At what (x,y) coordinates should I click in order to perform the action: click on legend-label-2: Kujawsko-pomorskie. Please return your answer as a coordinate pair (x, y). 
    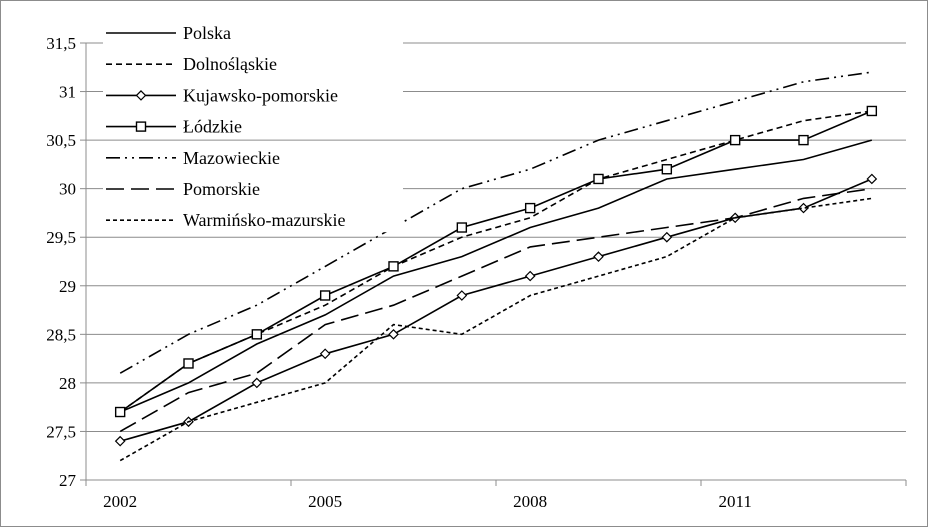
    Looking at the image, I should click on (260, 95).